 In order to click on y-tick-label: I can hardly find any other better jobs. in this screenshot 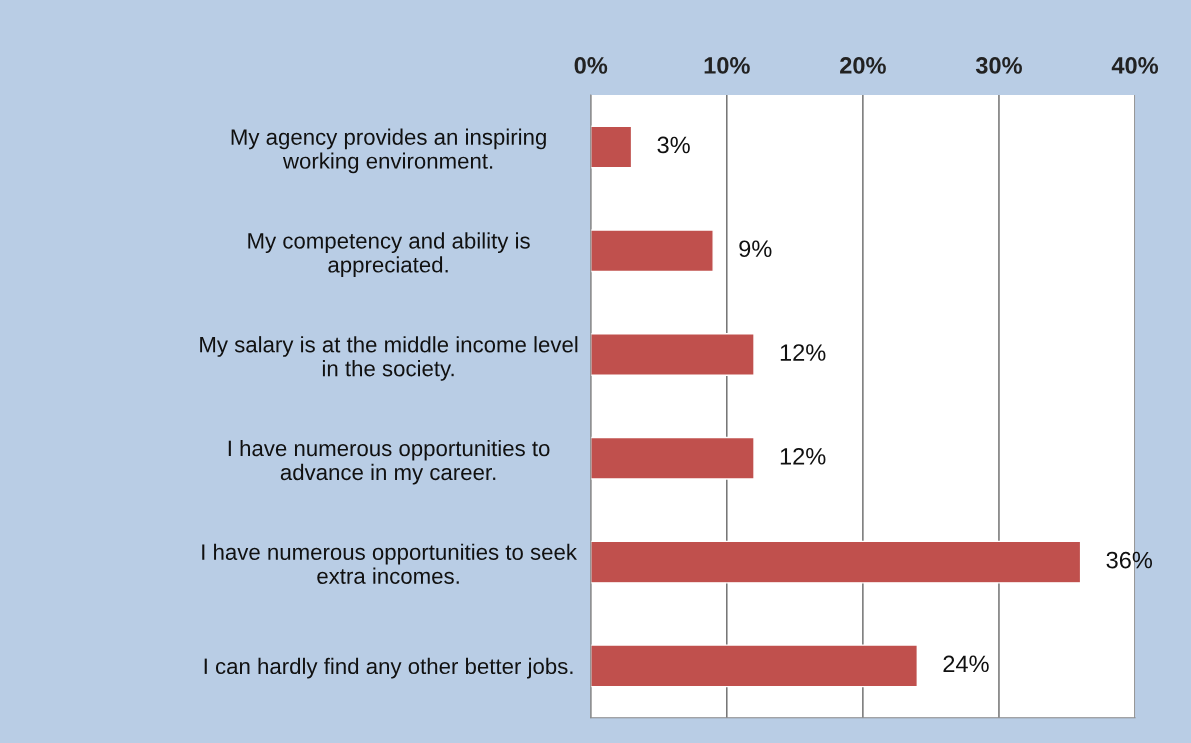, I will do `click(388, 668)`.